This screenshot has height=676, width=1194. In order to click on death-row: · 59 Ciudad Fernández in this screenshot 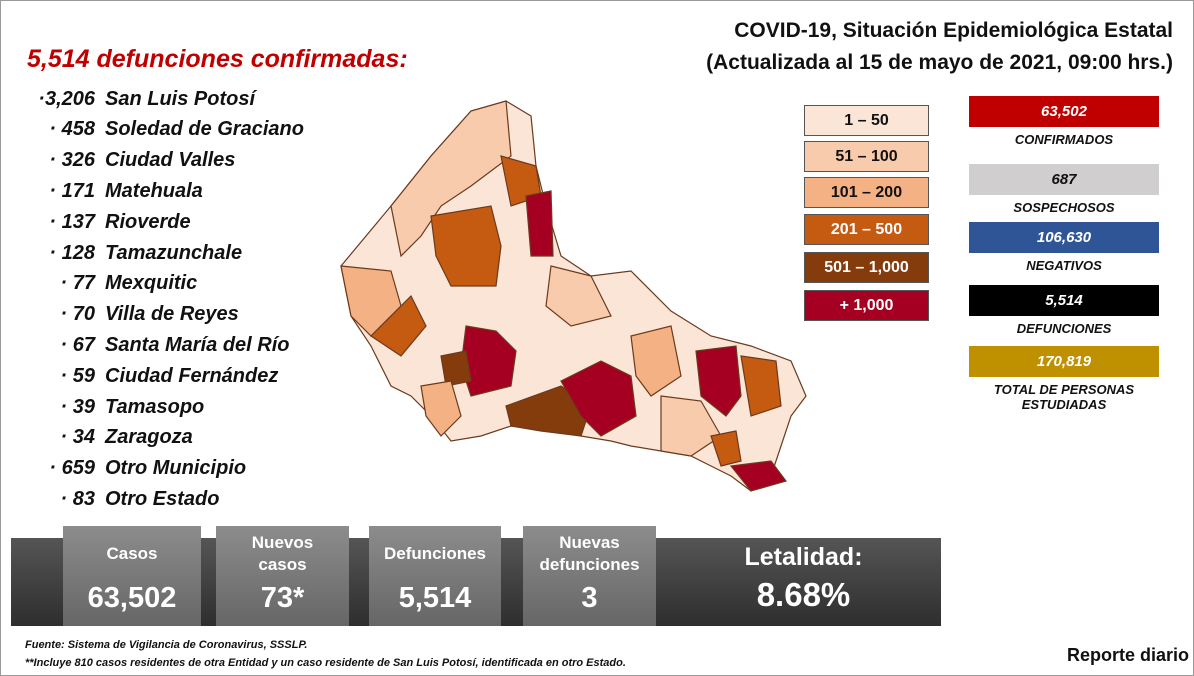, I will do `click(155, 376)`.